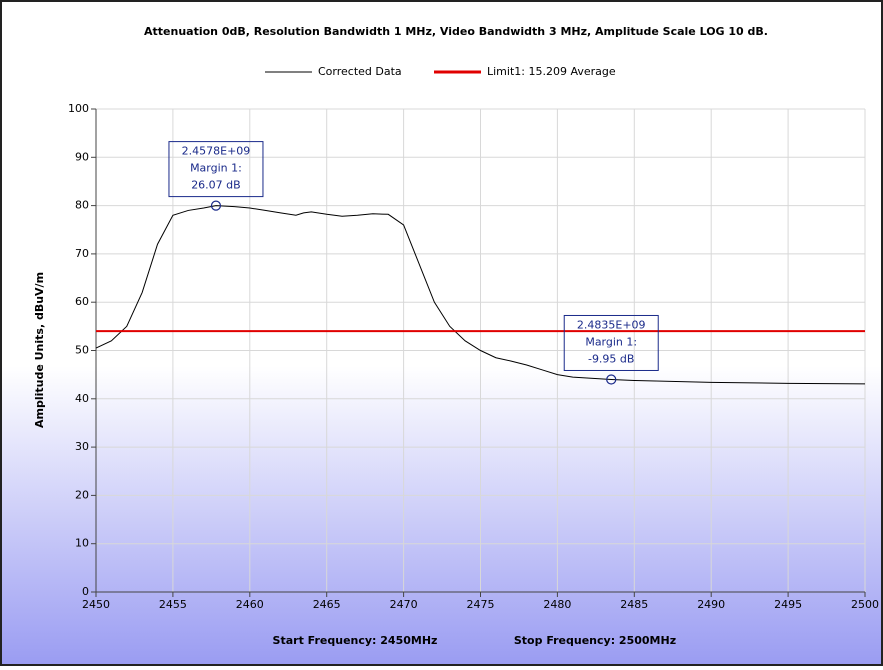 This screenshot has height=670, width=883. What do you see at coordinates (250, 604) in the screenshot?
I see `x-tick-label: 2460` at bounding box center [250, 604].